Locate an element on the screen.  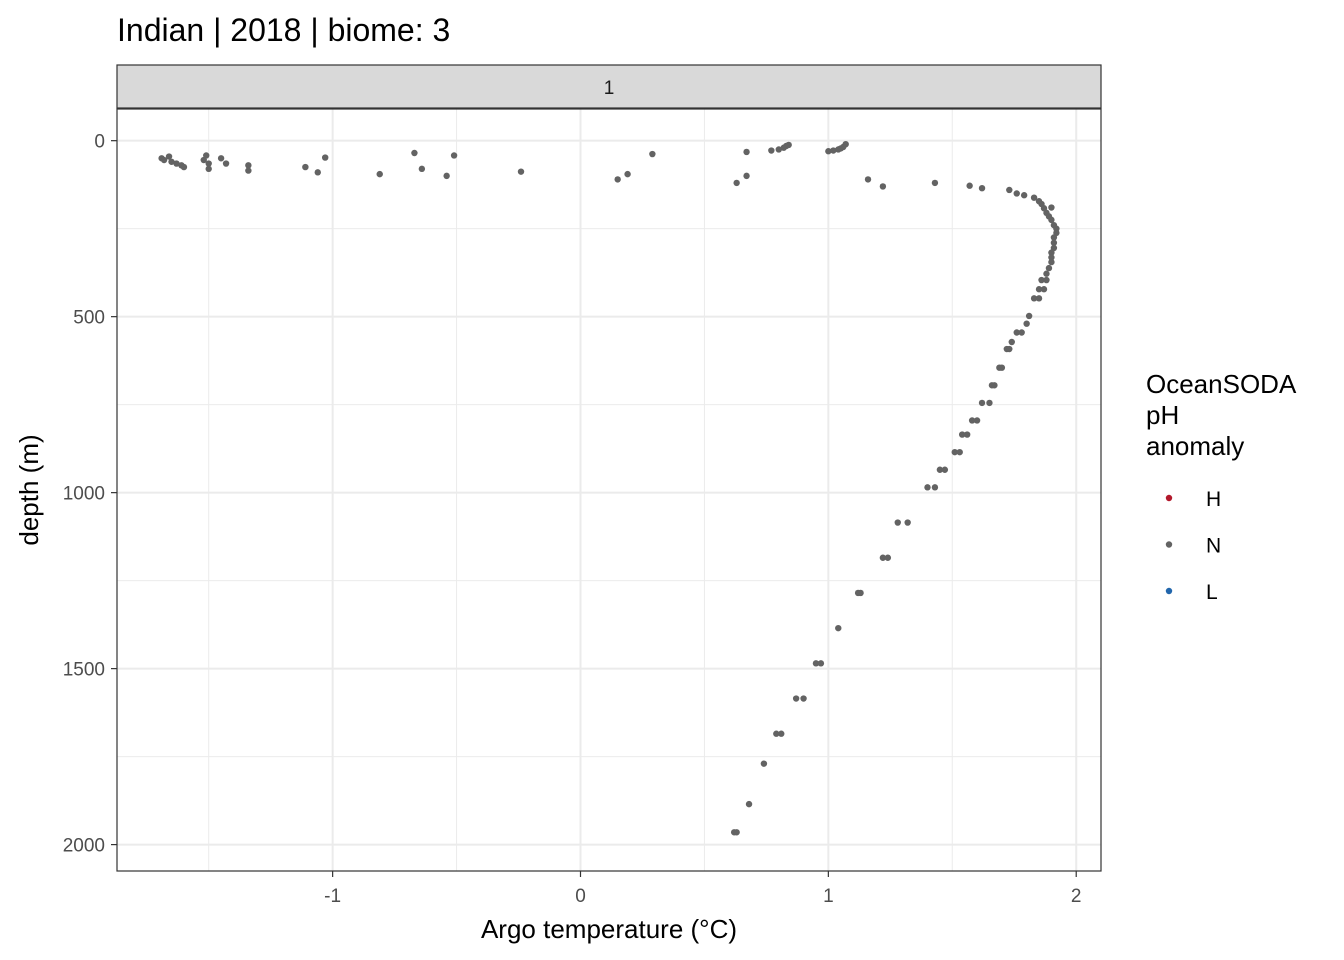
y-tick-label: 0 is located at coordinates (99, 142).